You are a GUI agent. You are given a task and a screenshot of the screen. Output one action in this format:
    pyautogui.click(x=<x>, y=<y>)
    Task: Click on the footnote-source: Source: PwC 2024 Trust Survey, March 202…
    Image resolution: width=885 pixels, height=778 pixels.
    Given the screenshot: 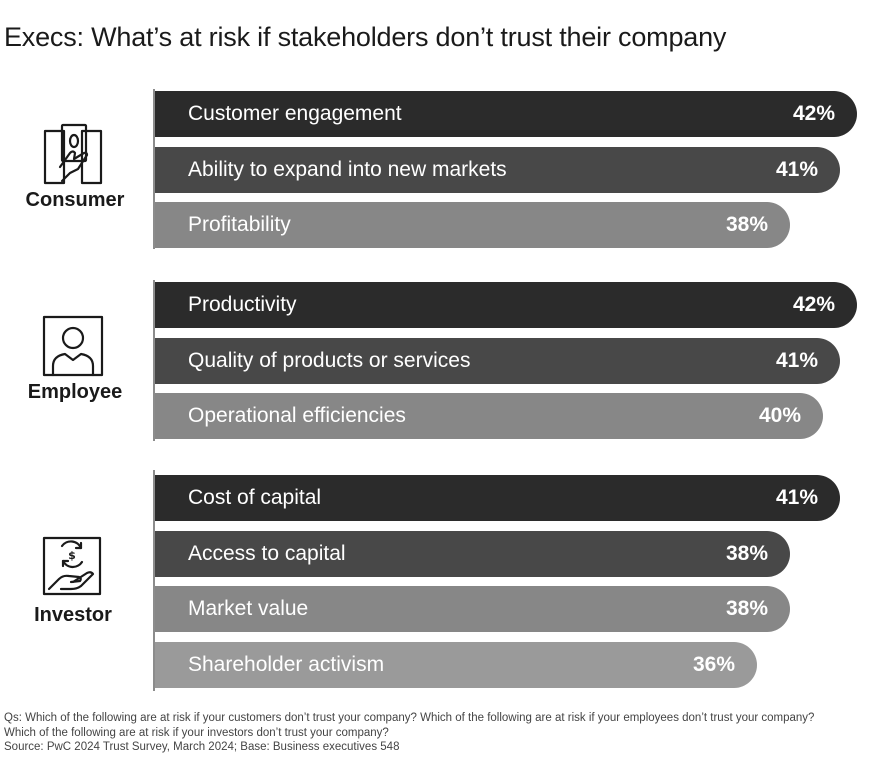 What is the action you would take?
    pyautogui.click(x=202, y=747)
    